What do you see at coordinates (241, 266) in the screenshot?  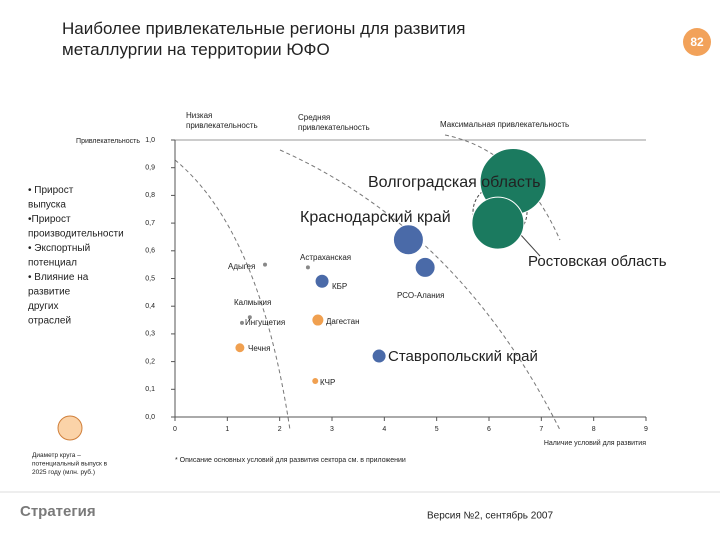 I see `point-label: Адыгея` at bounding box center [241, 266].